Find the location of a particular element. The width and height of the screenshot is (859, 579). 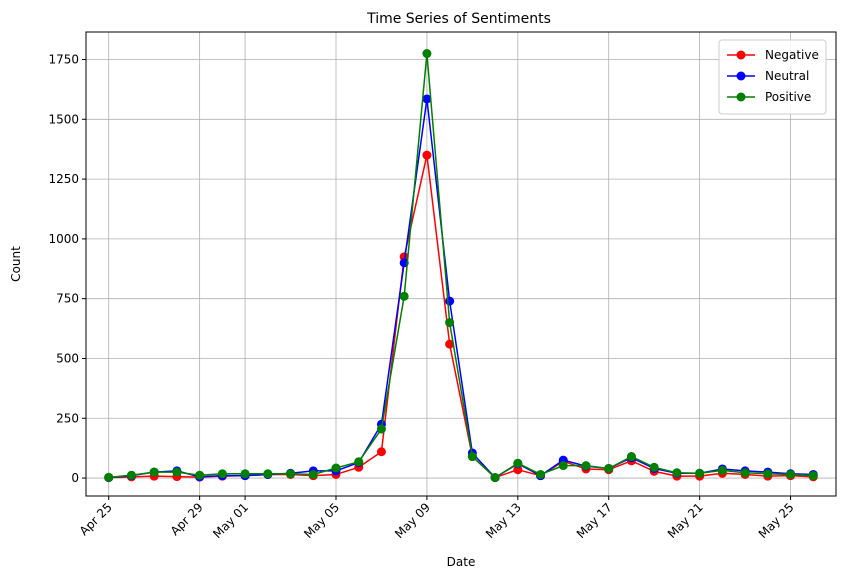

legend: Negative Neutral Positive is located at coordinates (772, 77).